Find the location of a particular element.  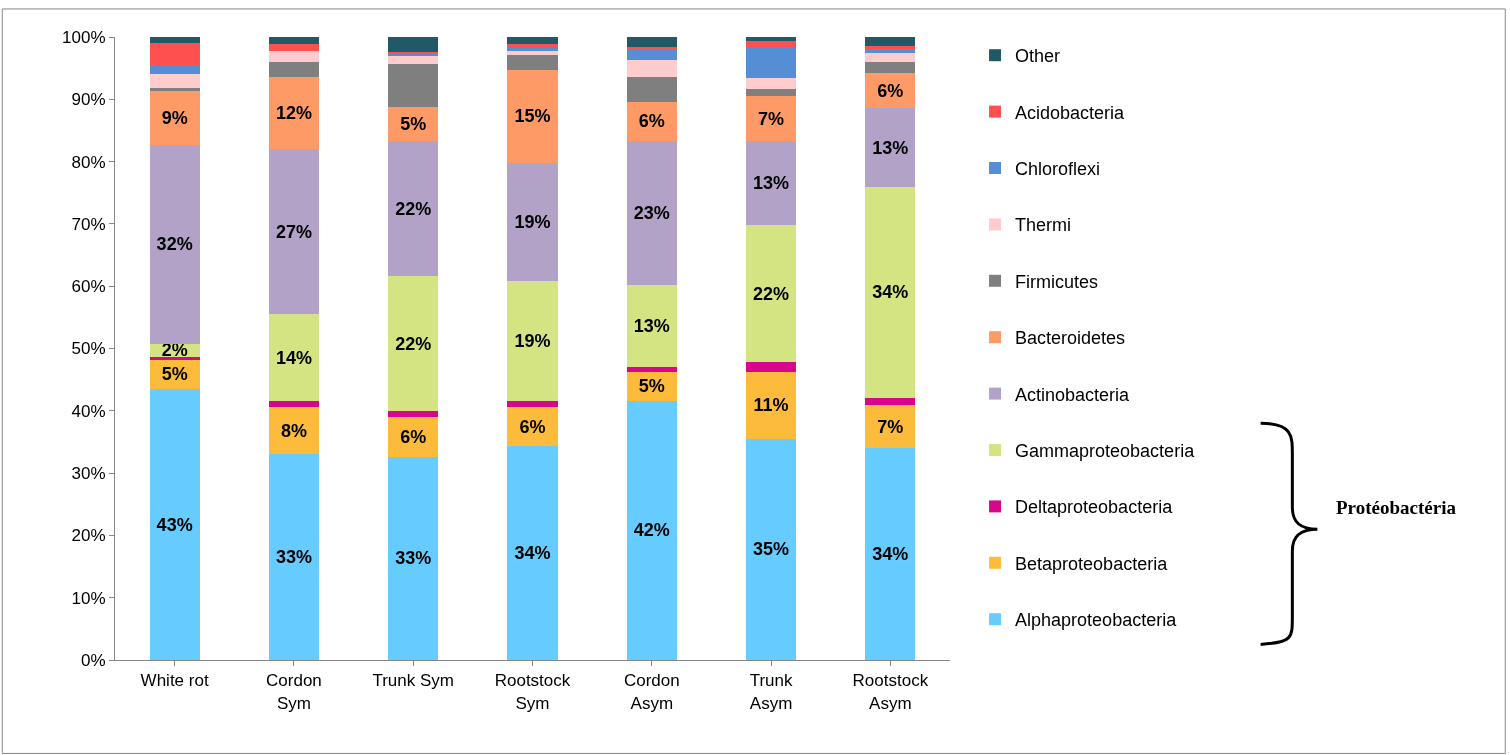

y-tick-label: 70% is located at coordinates (88, 224).